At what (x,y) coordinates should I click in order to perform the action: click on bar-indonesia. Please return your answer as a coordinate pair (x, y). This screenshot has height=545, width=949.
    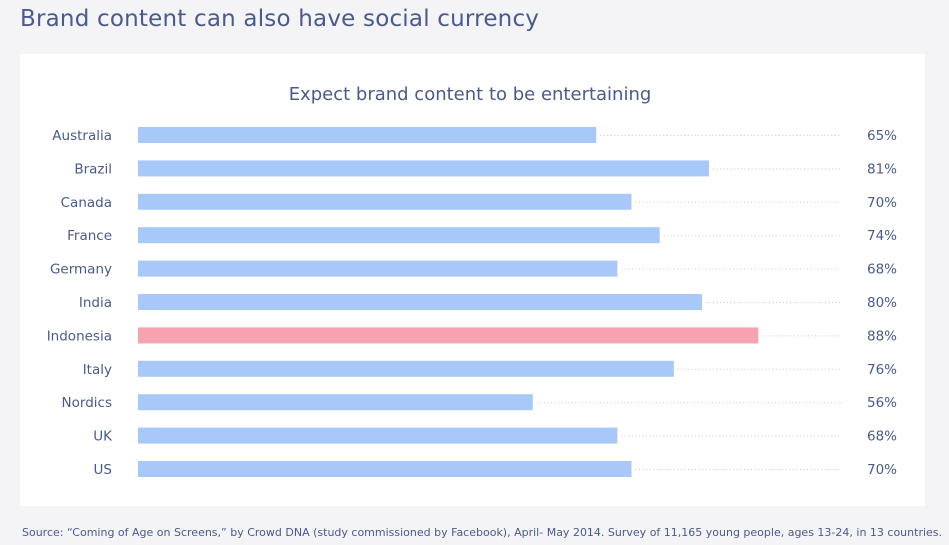
    Looking at the image, I should click on (448, 335).